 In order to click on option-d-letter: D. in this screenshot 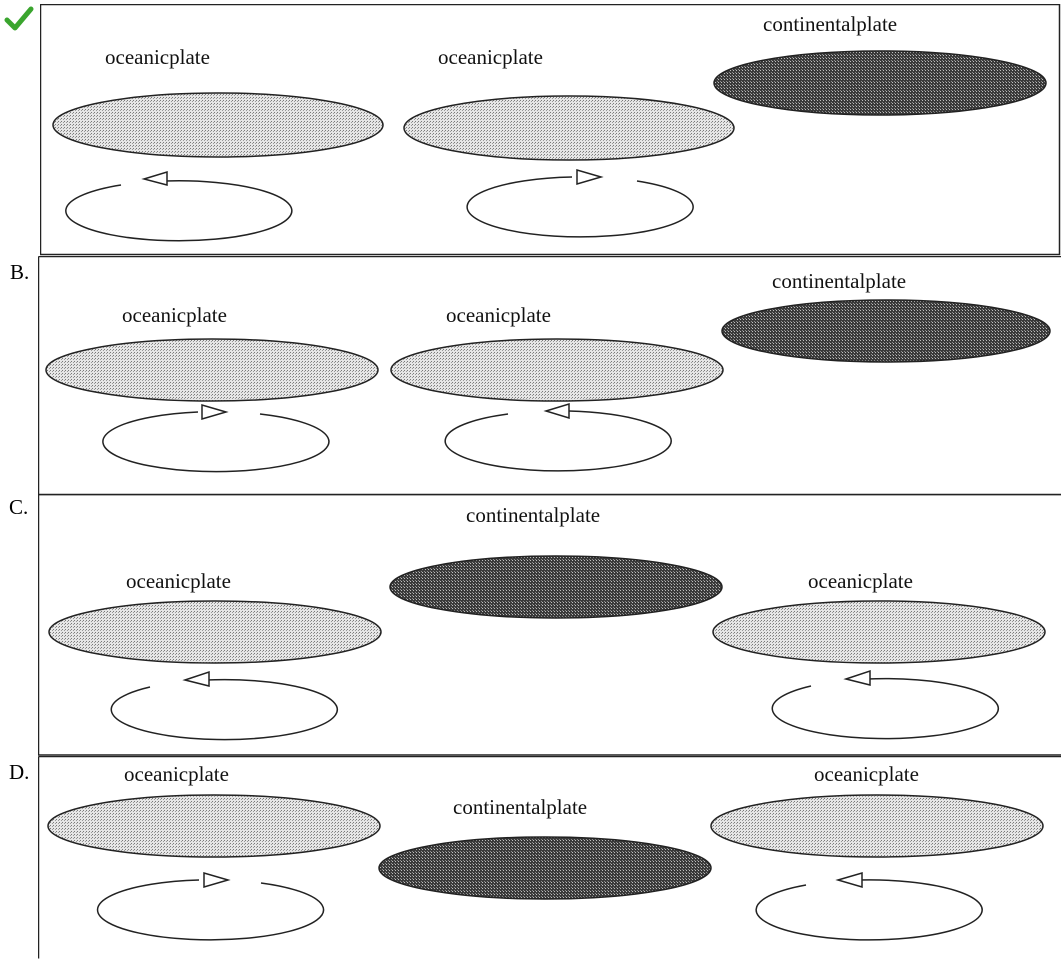, I will do `click(19, 772)`.